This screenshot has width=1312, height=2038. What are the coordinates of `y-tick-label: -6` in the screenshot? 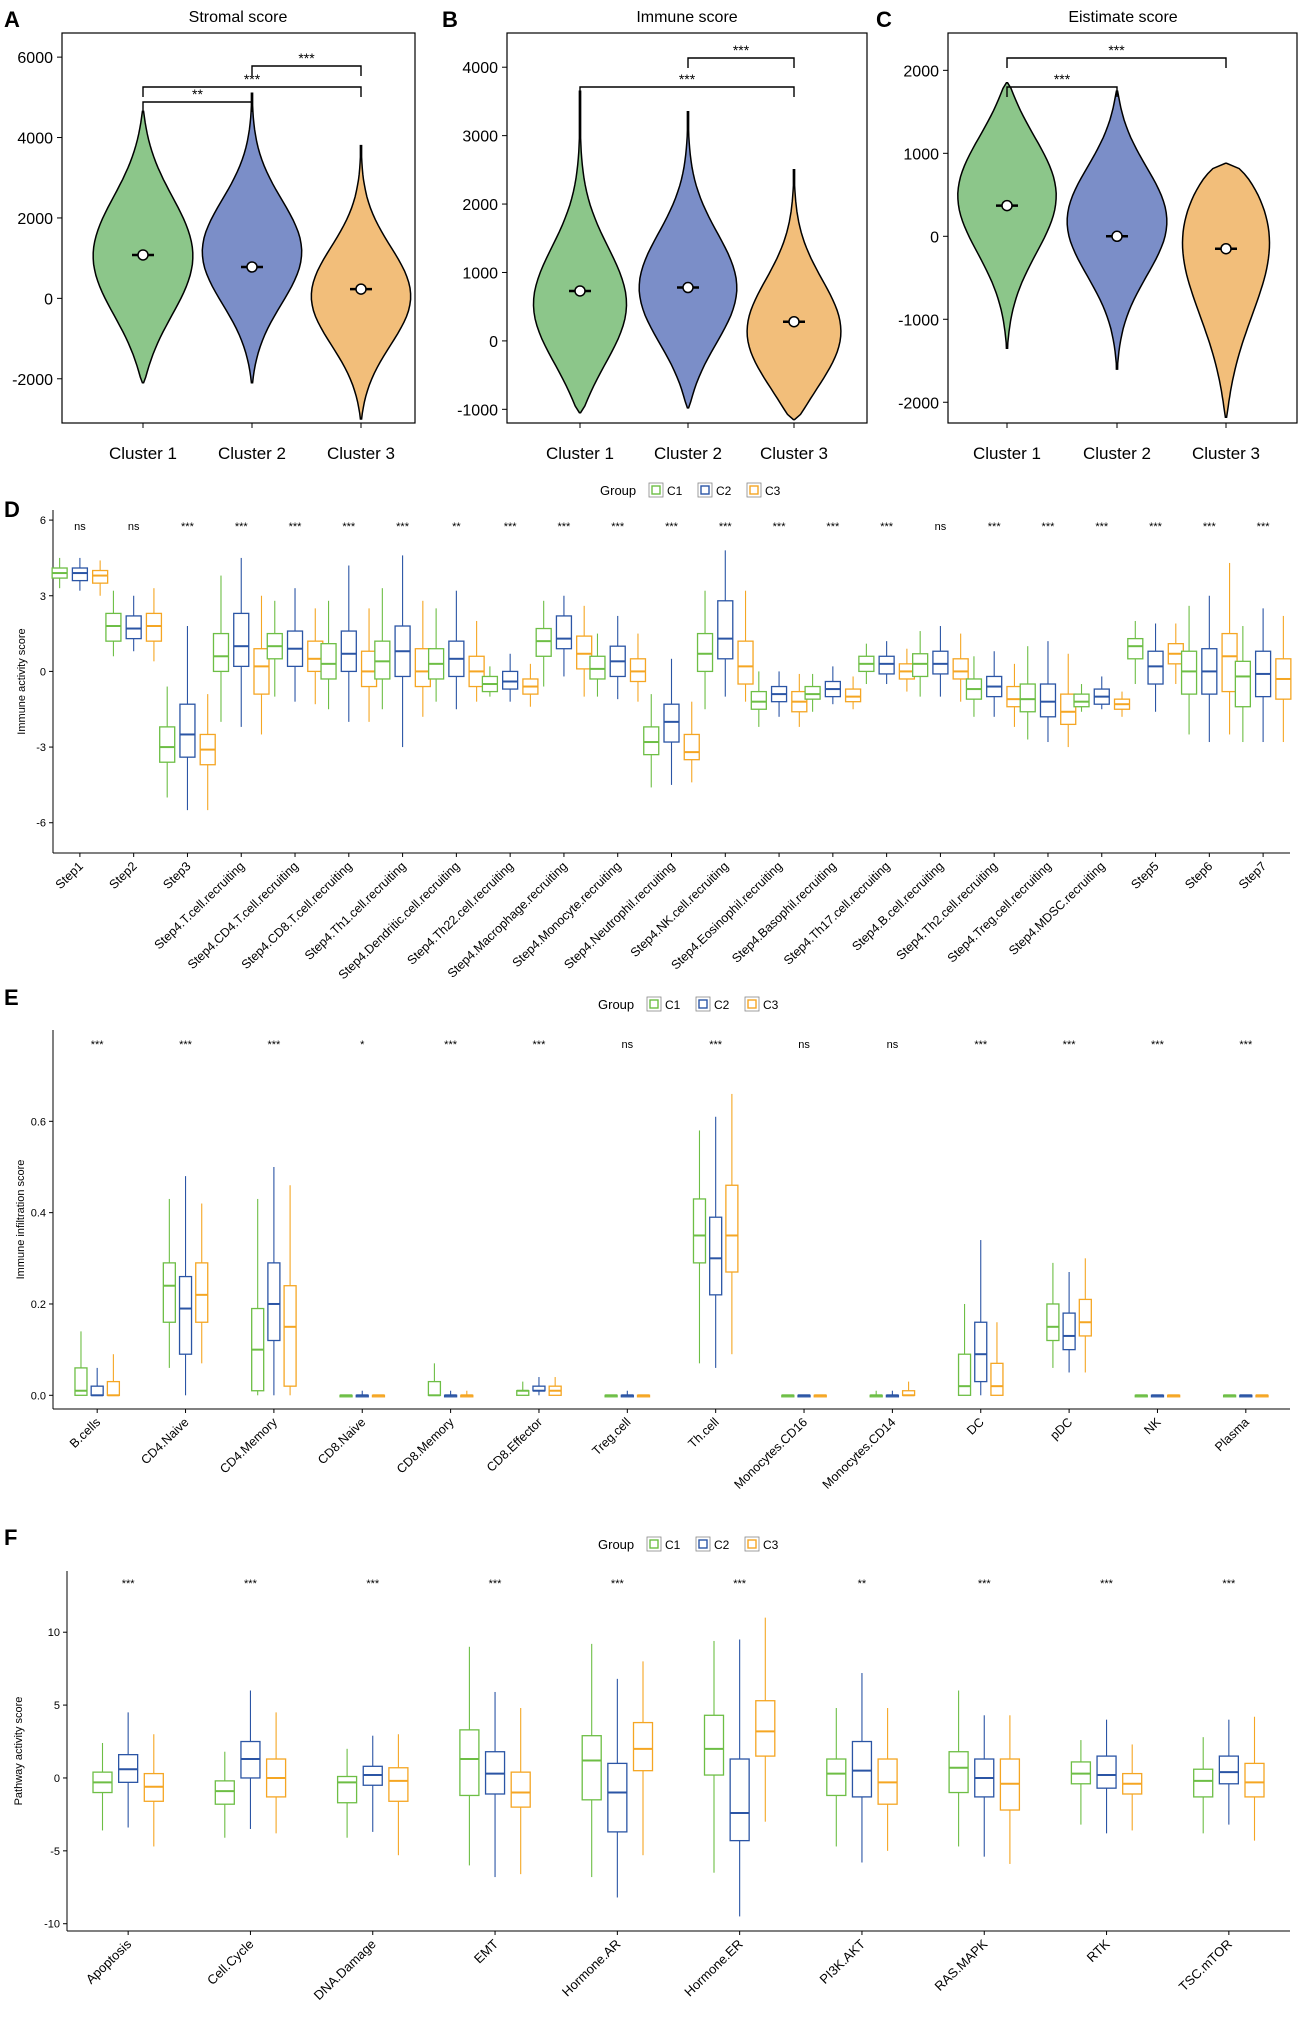 It's located at (41, 824).